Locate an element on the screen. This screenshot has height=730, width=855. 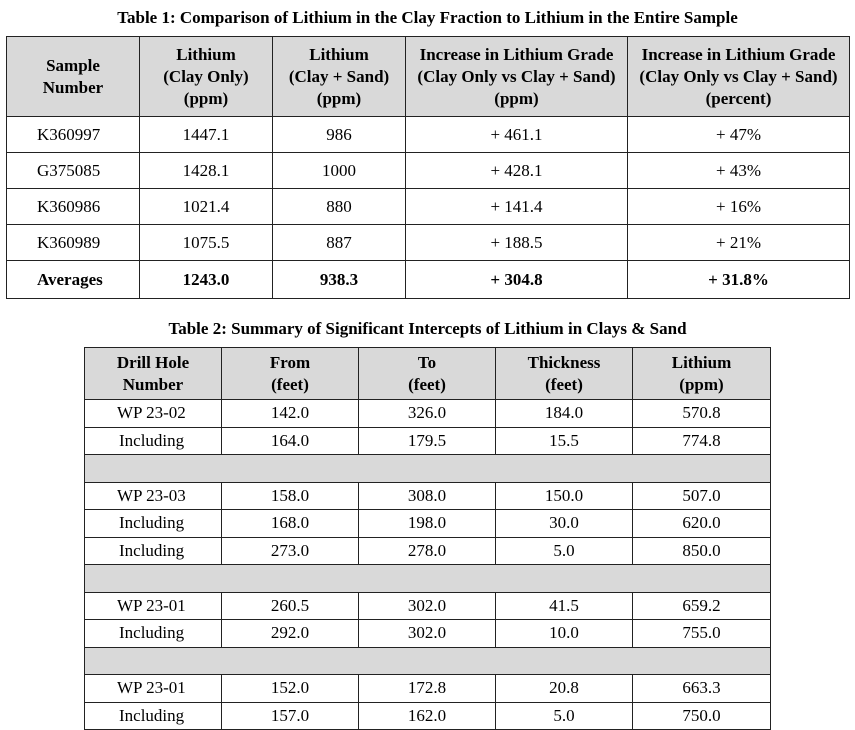
table-cell: 570.8 is located at coordinates (701, 413).